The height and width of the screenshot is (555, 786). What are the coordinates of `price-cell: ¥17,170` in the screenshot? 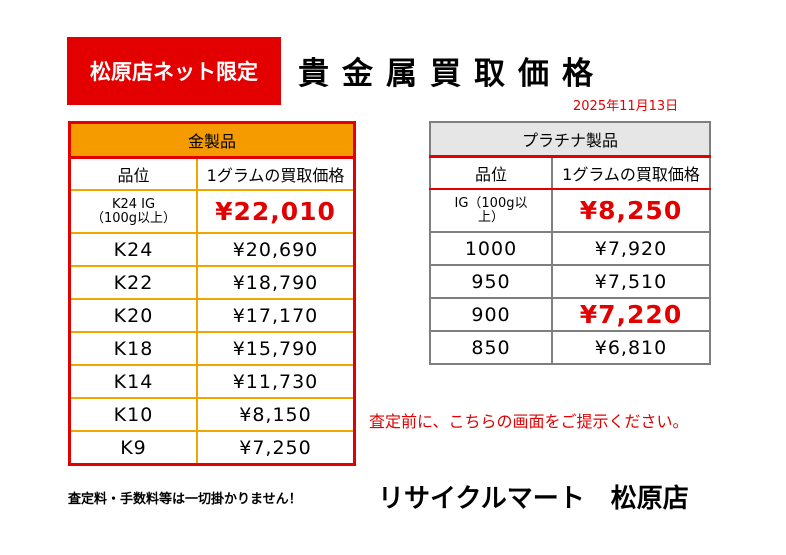 It's located at (275, 316).